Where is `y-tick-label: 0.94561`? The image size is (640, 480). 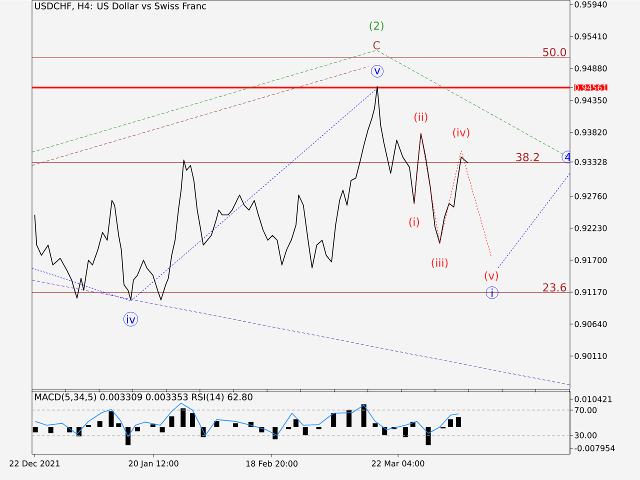 y-tick-label: 0.94561 is located at coordinates (590, 87).